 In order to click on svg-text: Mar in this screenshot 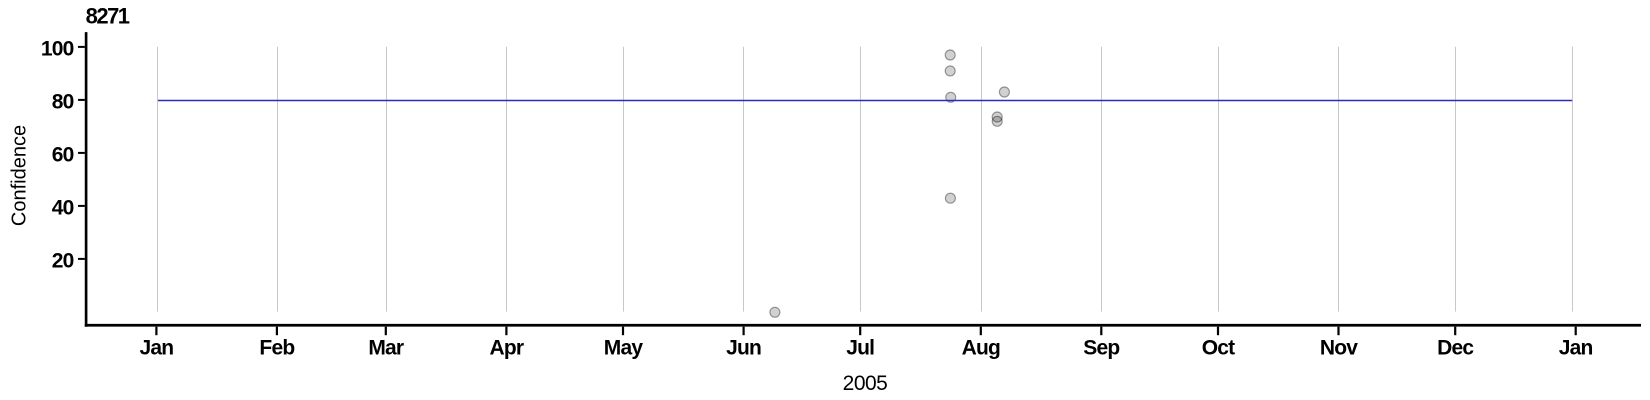, I will do `click(386, 348)`.